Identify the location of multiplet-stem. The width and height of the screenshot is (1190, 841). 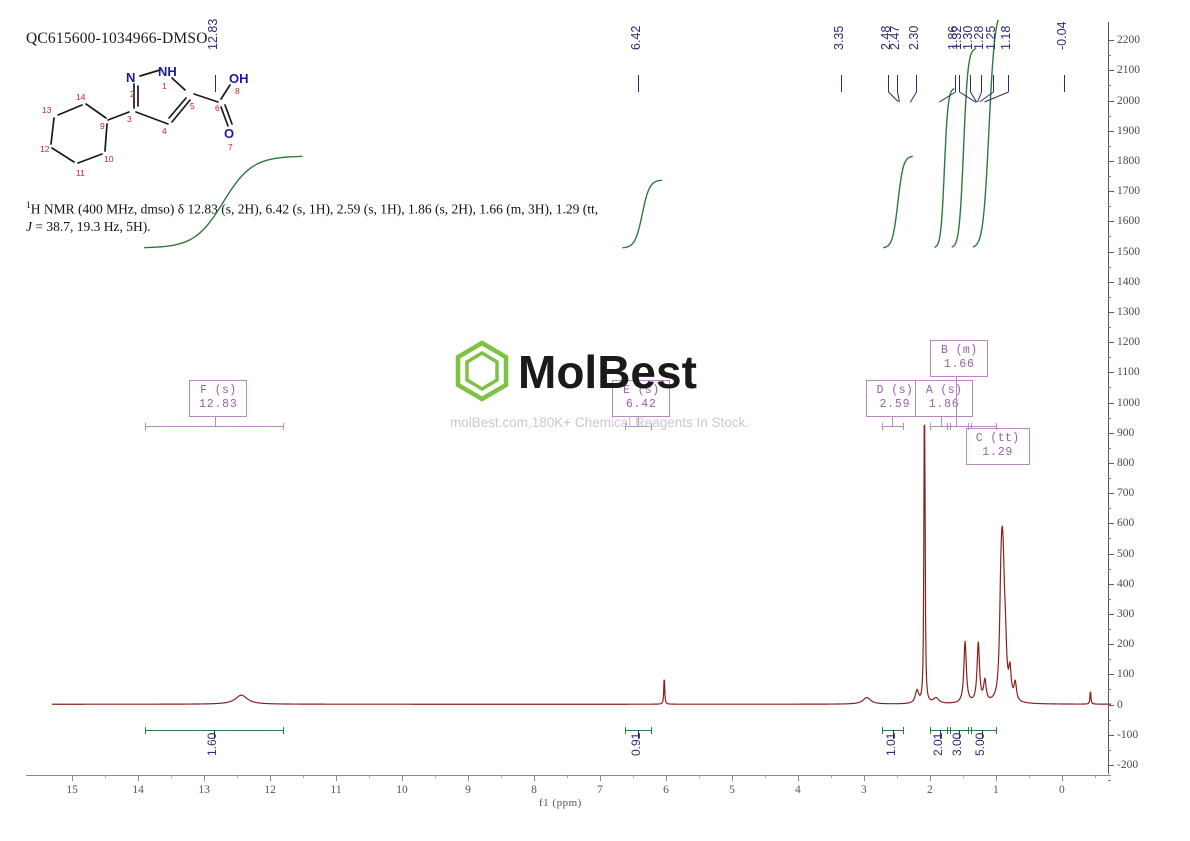
(639, 421).